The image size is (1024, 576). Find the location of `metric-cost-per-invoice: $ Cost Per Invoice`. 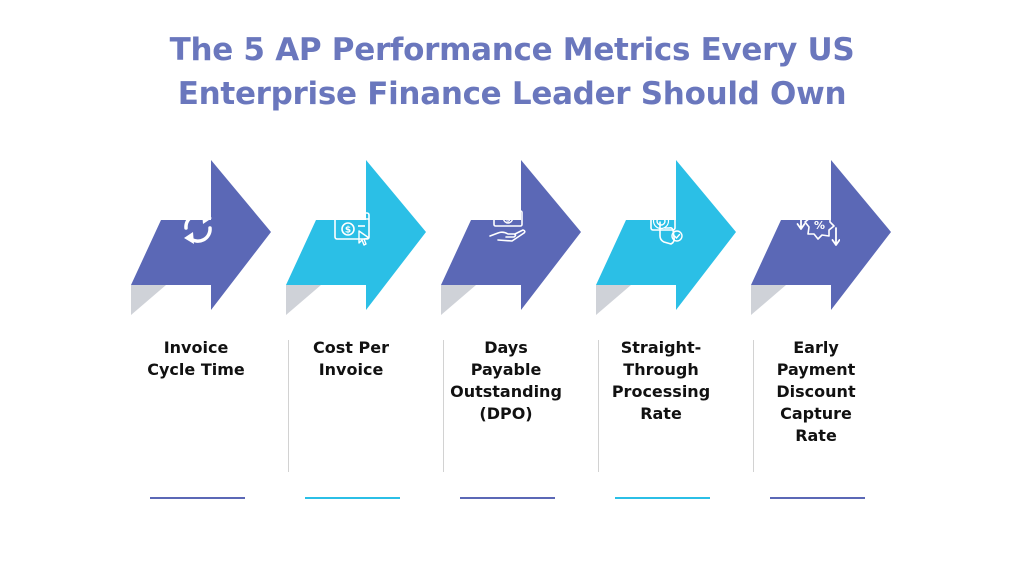

metric-cost-per-invoice: $ Cost Per Invoice is located at coordinates (365, 335).